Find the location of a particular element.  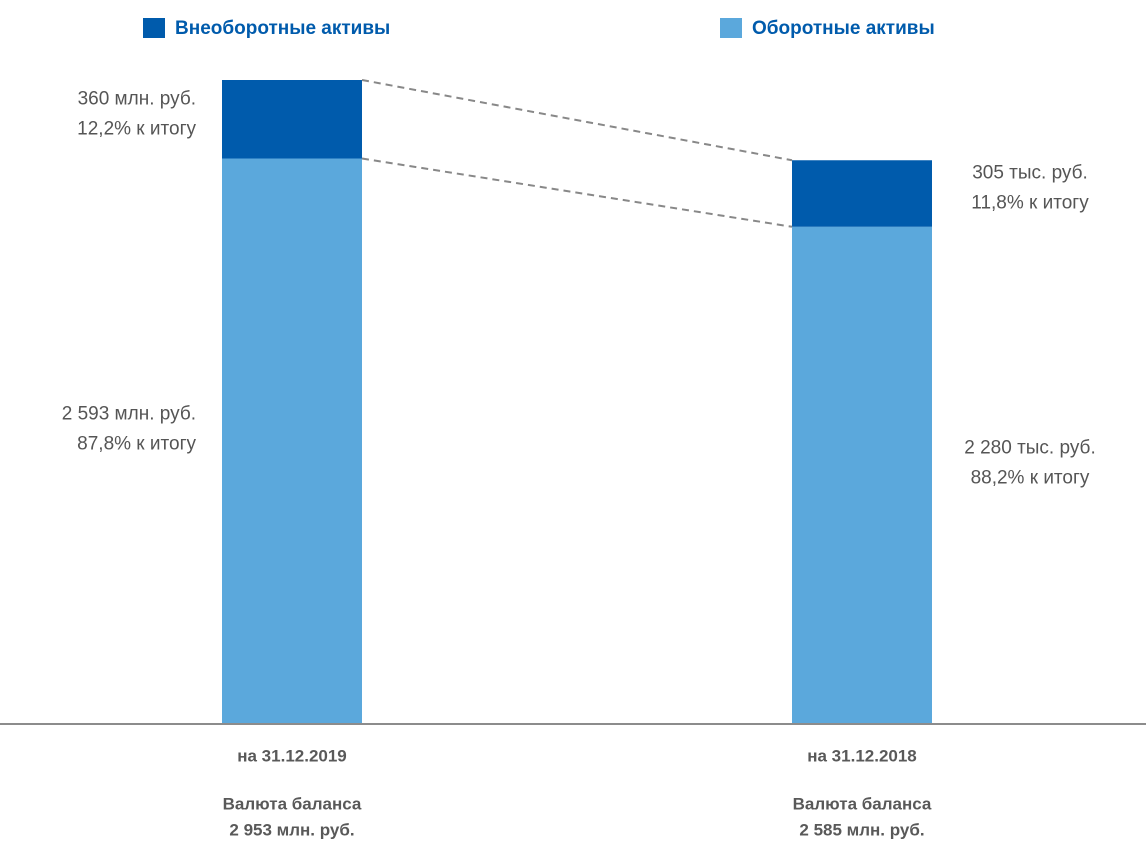

total-label: 2 585 млн. руб. is located at coordinates (861, 829).